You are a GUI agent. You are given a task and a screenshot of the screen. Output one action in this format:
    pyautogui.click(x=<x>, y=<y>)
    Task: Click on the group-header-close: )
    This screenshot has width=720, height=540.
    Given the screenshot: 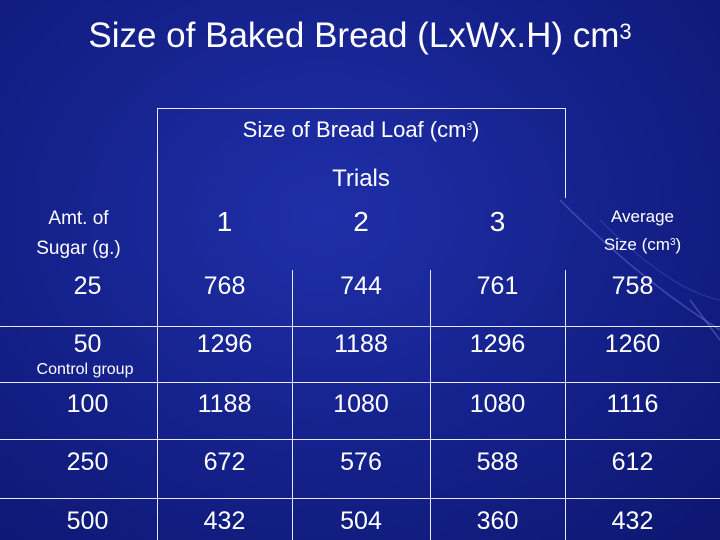 What is the action you would take?
    pyautogui.click(x=476, y=129)
    